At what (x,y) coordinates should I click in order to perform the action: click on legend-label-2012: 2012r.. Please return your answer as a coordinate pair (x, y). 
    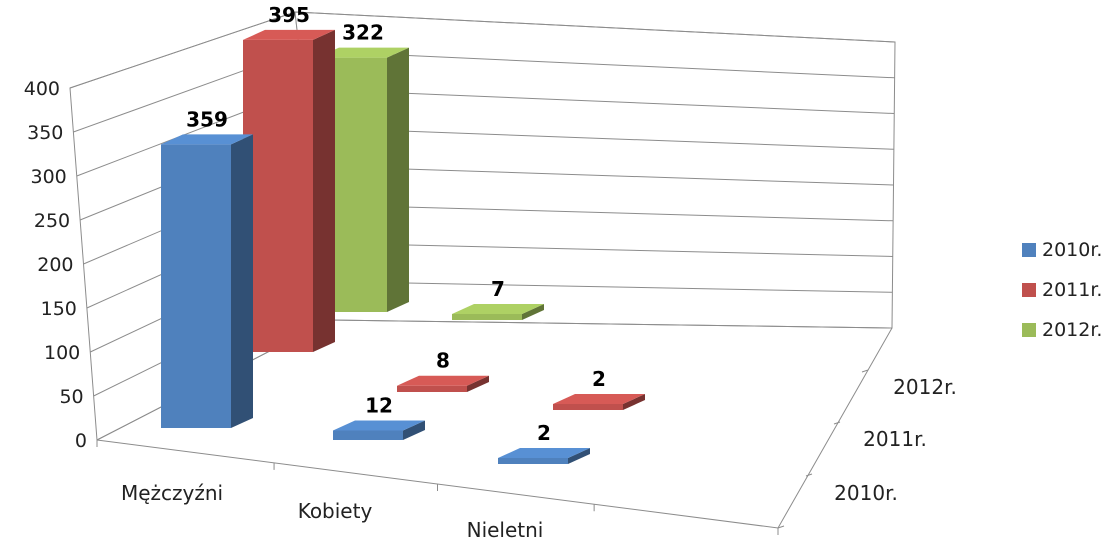
    Looking at the image, I should click on (1072, 330).